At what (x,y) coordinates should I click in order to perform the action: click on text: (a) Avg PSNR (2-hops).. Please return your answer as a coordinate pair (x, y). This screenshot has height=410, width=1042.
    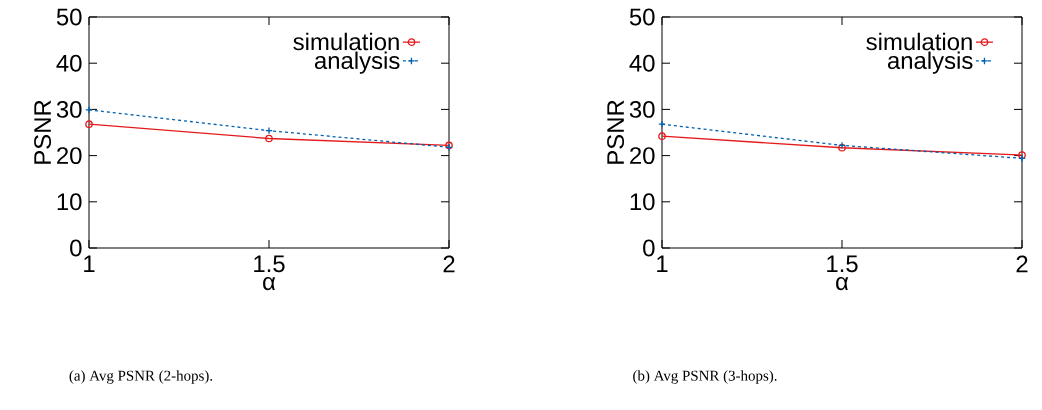
    Looking at the image, I should click on (141, 377).